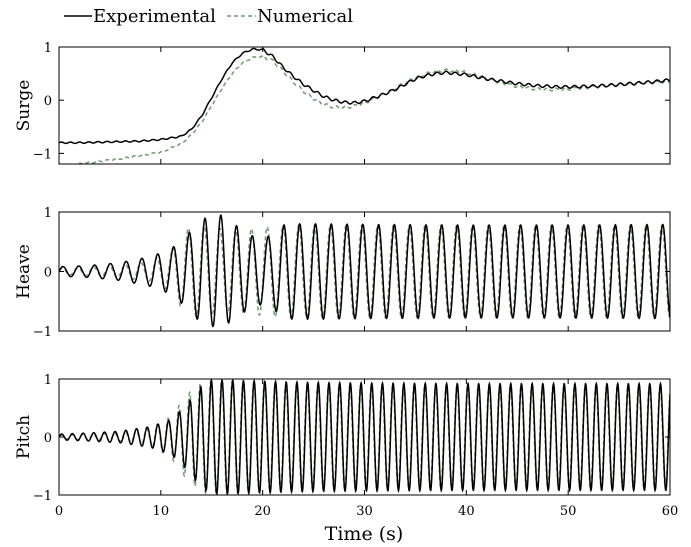 This screenshot has height=547, width=691. What do you see at coordinates (42, 332) in the screenshot?
I see `heave-y-tick-label: −1` at bounding box center [42, 332].